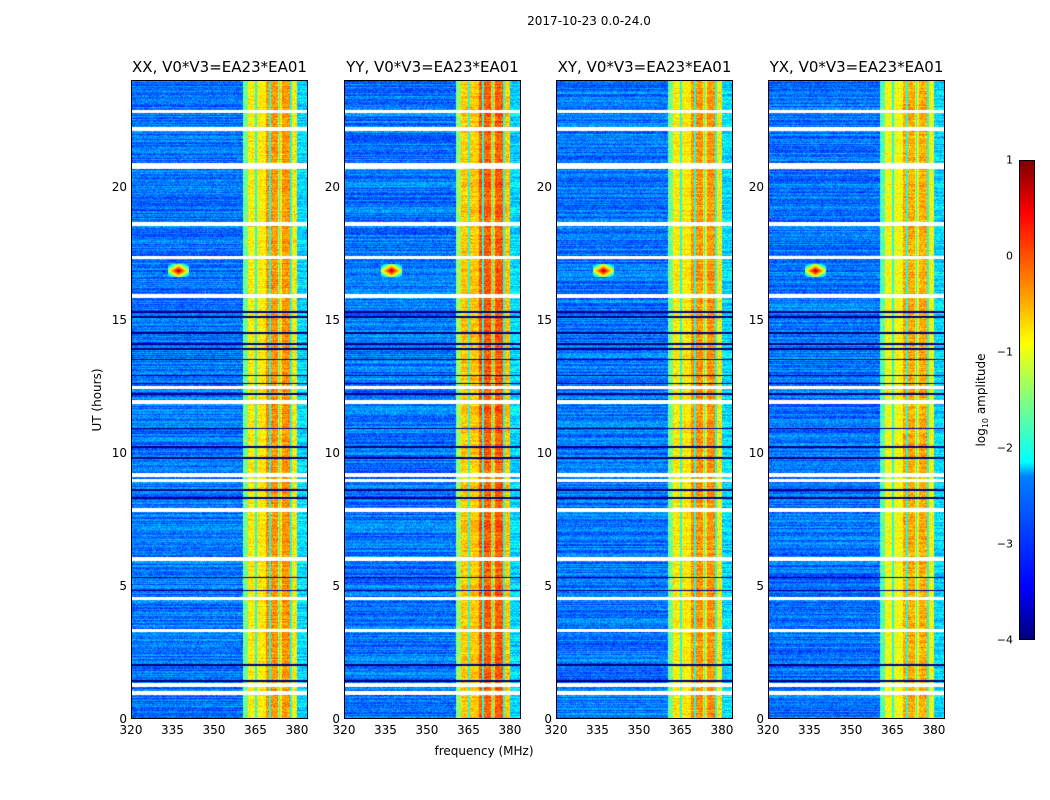 This screenshot has width=1050, height=800. Describe the element at coordinates (432, 67) in the screenshot. I see `panel-title: YY, V0*V3=EA23*EA01` at that location.